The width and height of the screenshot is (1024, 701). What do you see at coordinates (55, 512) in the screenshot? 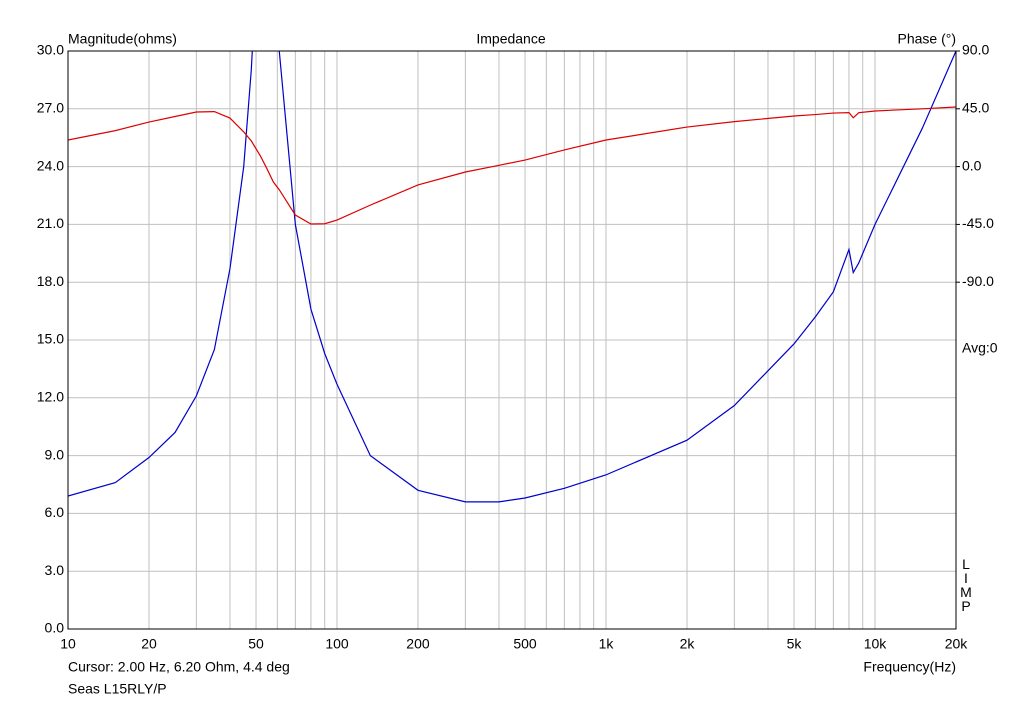
I see `y-tick-label: 6.0` at bounding box center [55, 512].